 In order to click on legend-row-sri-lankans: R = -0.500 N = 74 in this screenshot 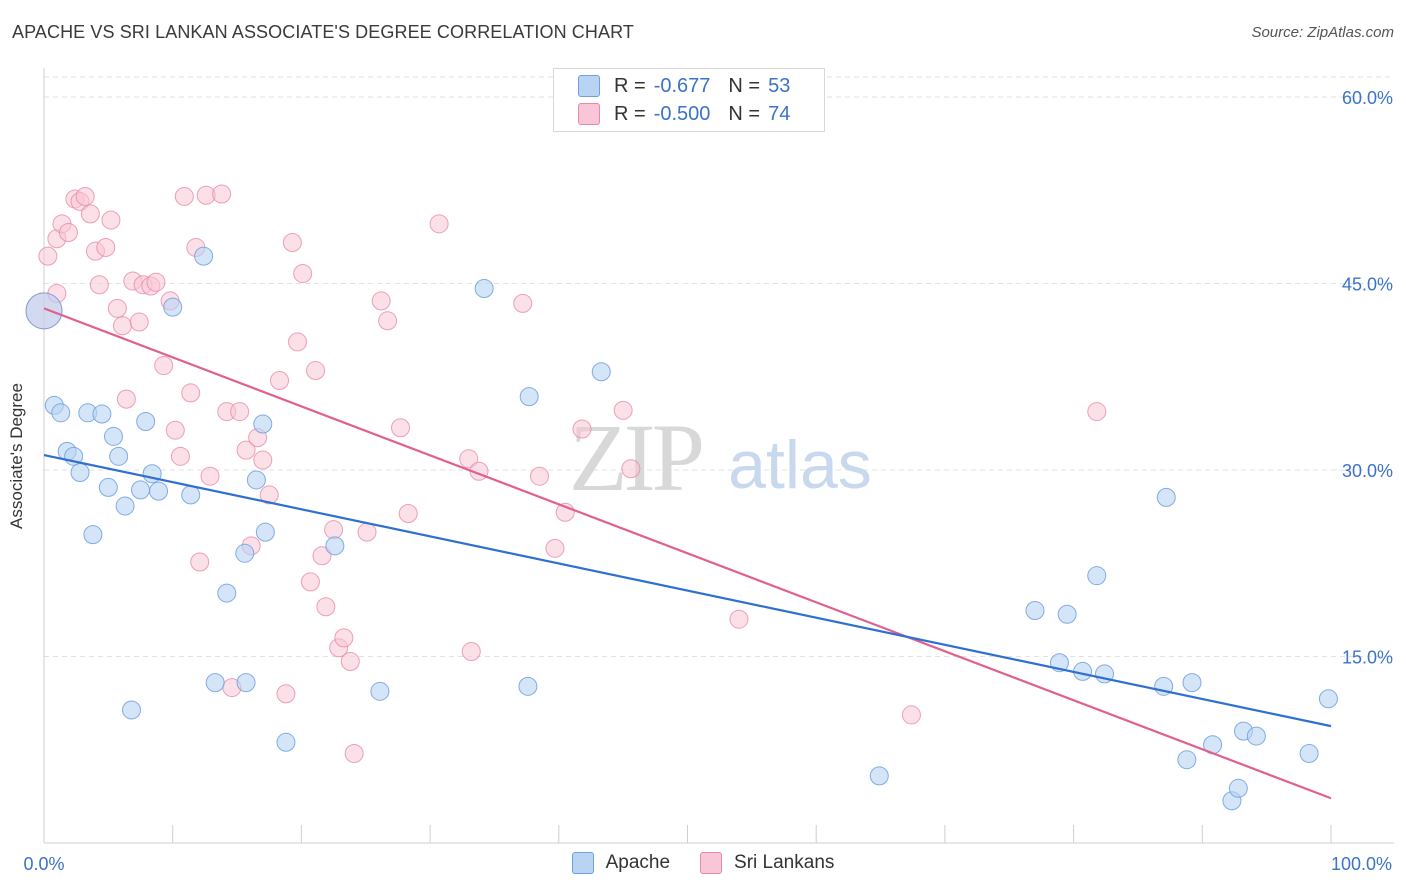, I will do `click(684, 114)`.